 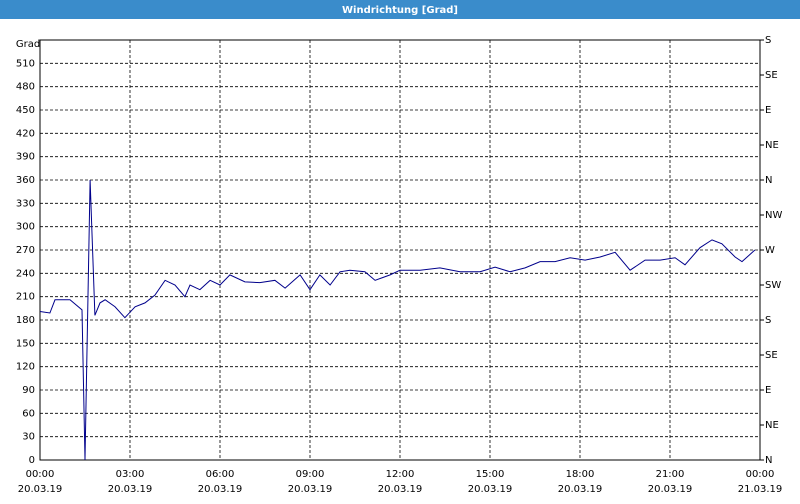 What do you see at coordinates (310, 474) in the screenshot?
I see `x-tick-label: 09:00` at bounding box center [310, 474].